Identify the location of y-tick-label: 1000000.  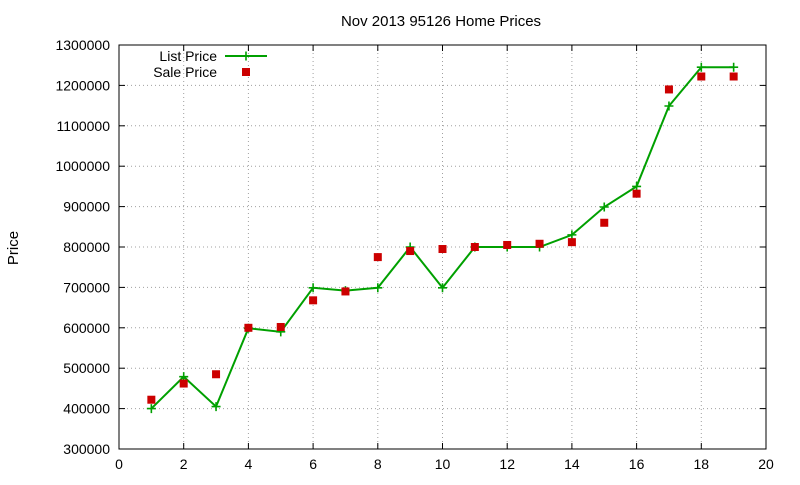
(82, 166).